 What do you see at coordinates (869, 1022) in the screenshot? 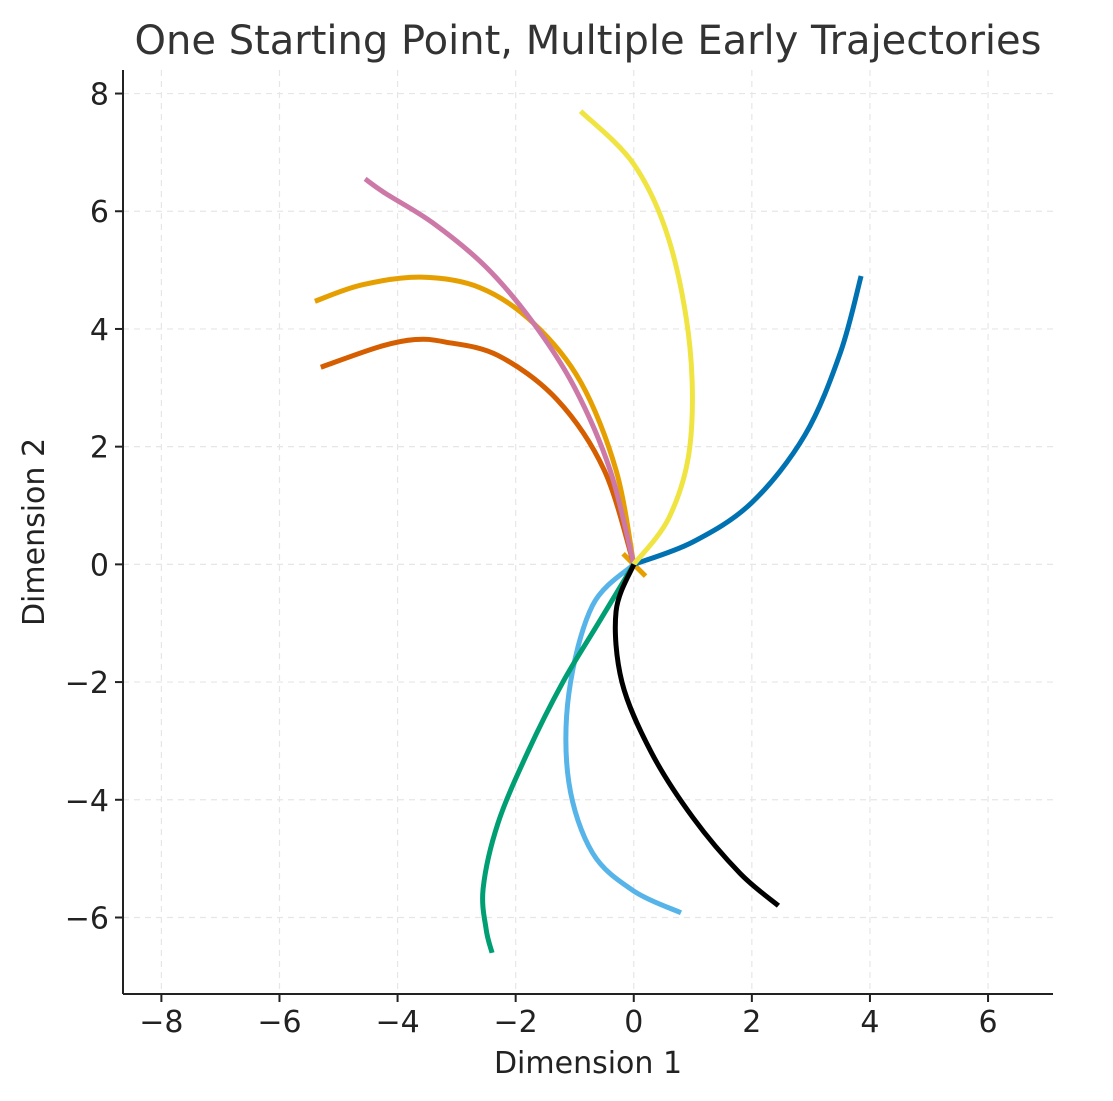
I see `x-tick-label-6: 4` at bounding box center [869, 1022].